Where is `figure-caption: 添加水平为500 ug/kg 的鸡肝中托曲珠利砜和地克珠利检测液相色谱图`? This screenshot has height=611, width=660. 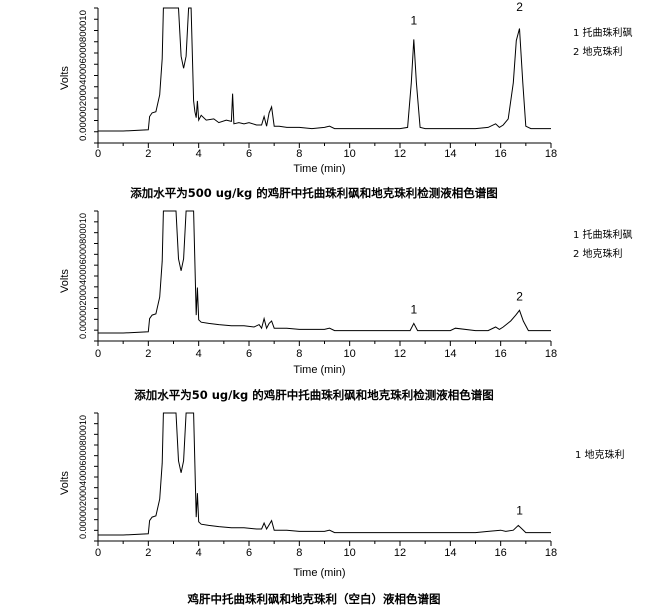
figure-caption: 添加水平为500 ug/kg 的鸡肝中托曲珠利砜和地克珠利检测液相色谱图 is located at coordinates (314, 193).